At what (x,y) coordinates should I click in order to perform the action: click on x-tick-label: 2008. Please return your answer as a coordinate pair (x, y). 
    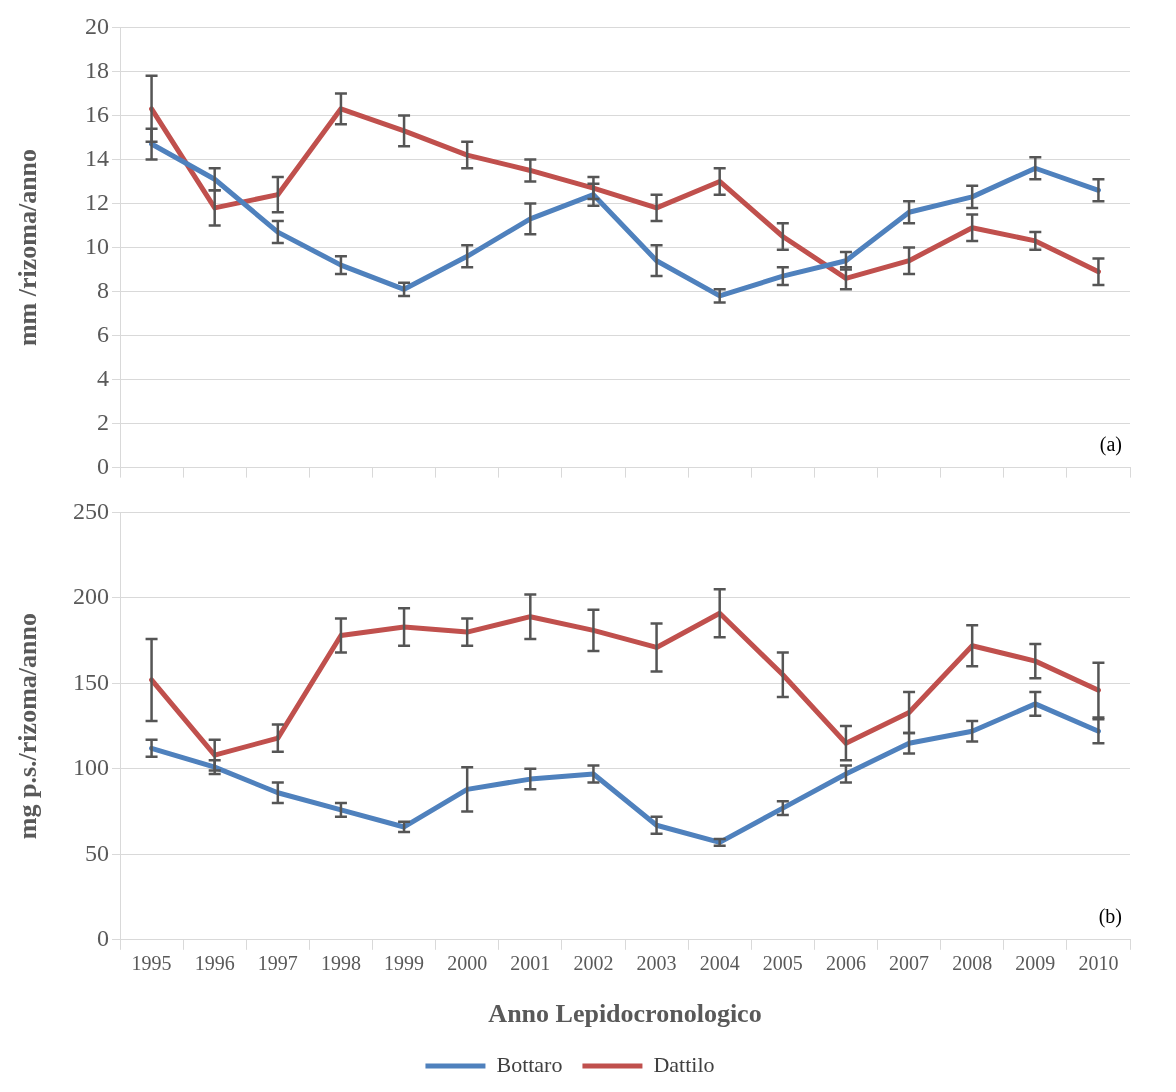
    Looking at the image, I should click on (972, 963).